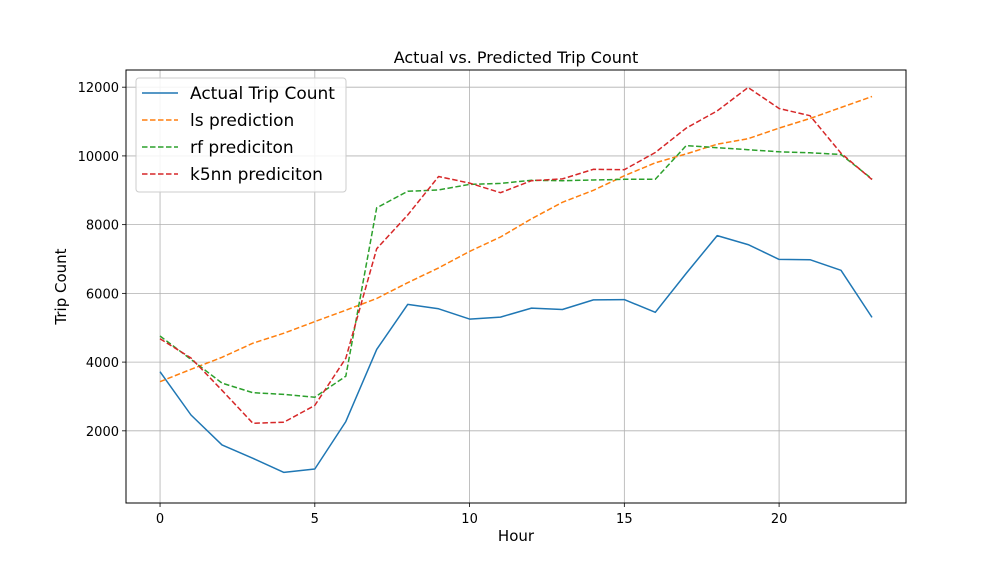 The image size is (1008, 576). I want to click on legend-label-3: rf prediciton, so click(242, 148).